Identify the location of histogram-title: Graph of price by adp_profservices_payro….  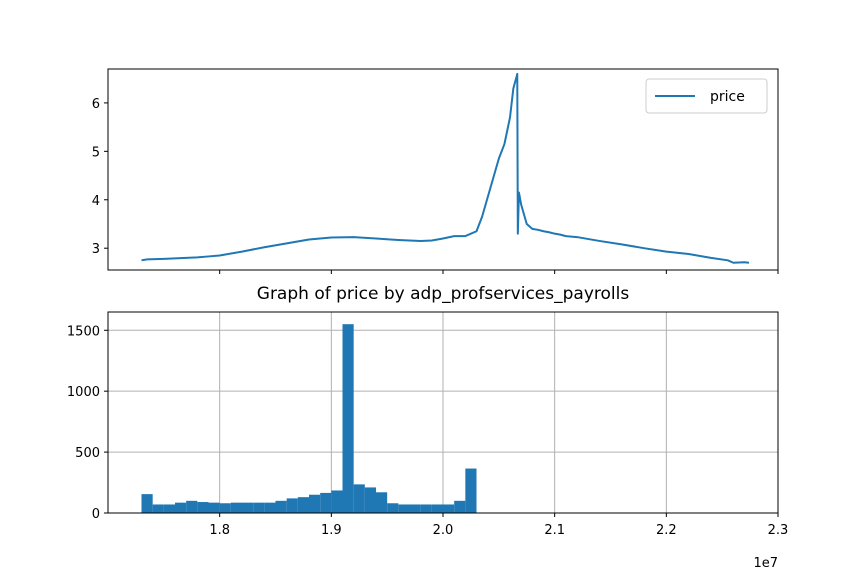
(443, 294).